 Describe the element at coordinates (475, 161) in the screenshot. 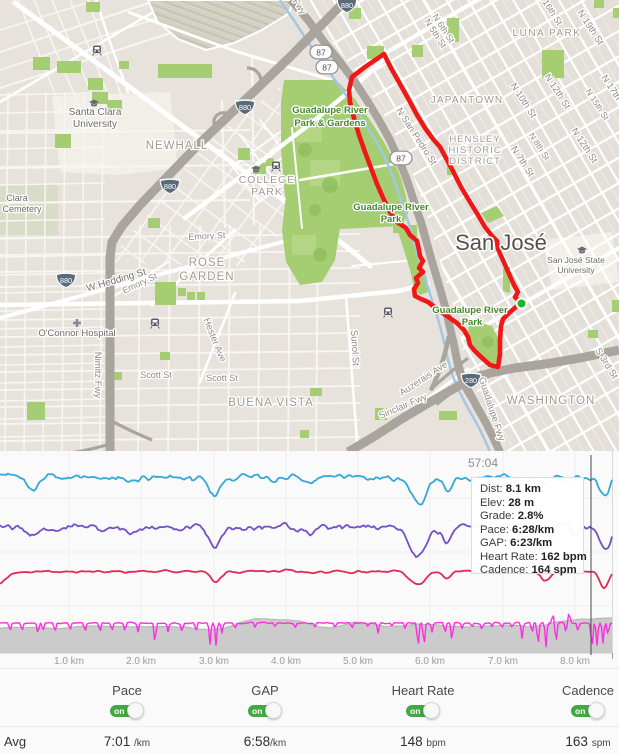

I see `svg-text: DISTRICT` at that location.